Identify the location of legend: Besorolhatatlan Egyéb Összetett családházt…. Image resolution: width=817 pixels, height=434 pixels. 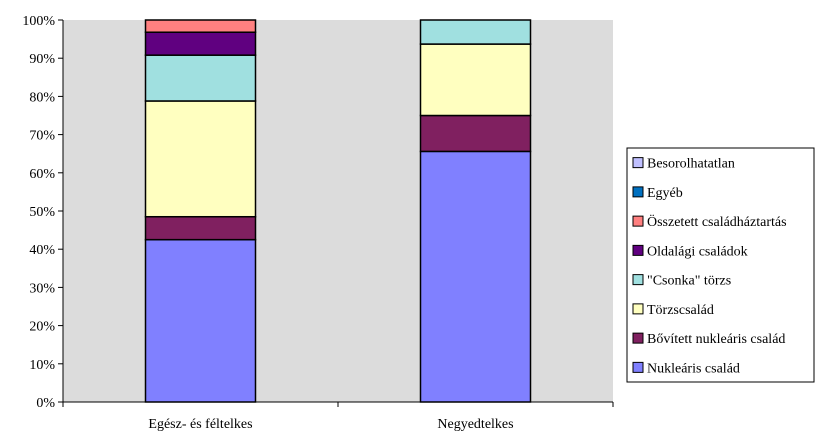
(720, 265).